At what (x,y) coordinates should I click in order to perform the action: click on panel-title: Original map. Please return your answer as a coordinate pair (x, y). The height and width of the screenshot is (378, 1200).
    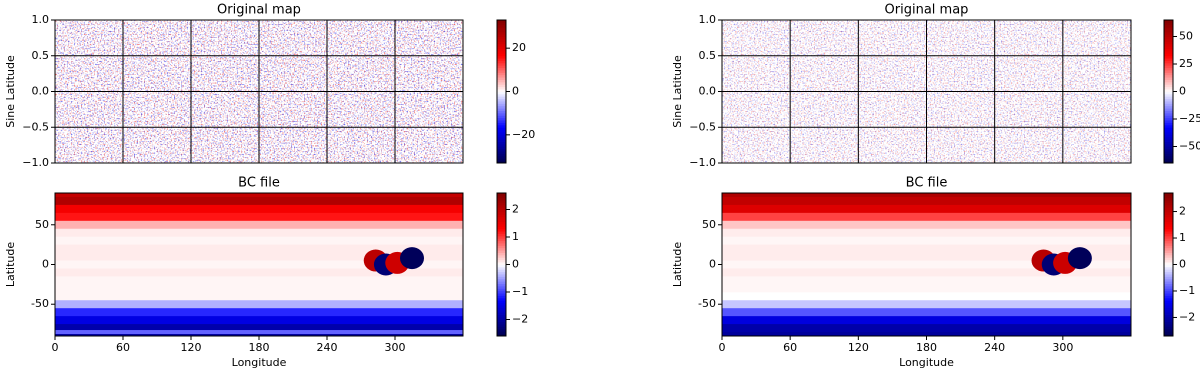
    Looking at the image, I should click on (927, 10).